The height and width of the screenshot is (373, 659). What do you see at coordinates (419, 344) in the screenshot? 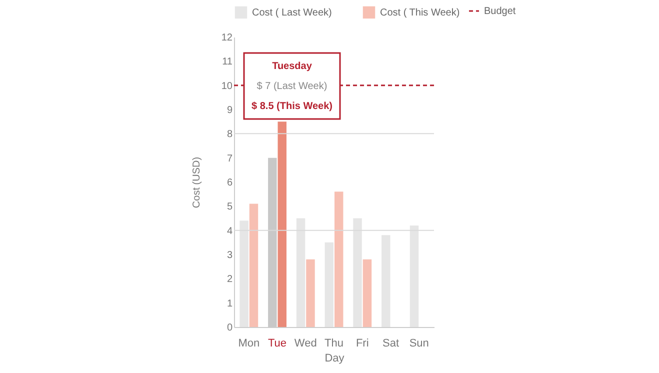
I see `x-tick-label: Sun` at bounding box center [419, 344].